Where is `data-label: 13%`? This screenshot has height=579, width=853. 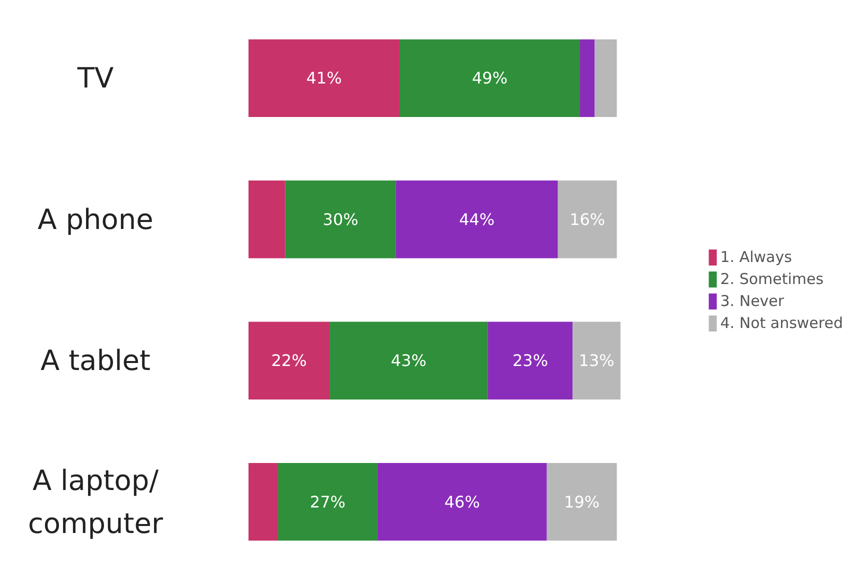 data-label: 13% is located at coordinates (596, 360).